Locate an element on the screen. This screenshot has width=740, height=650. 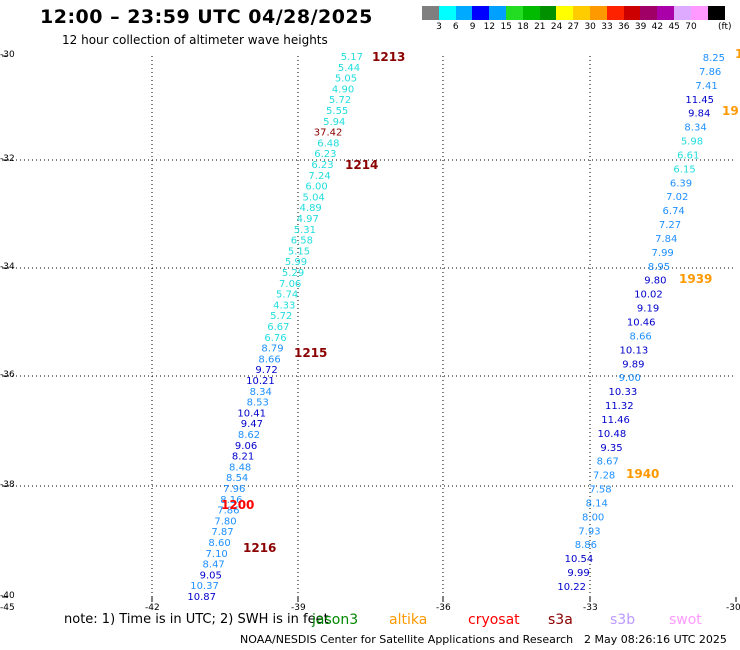
wave-height-value: 7.86 is located at coordinates (228, 511).